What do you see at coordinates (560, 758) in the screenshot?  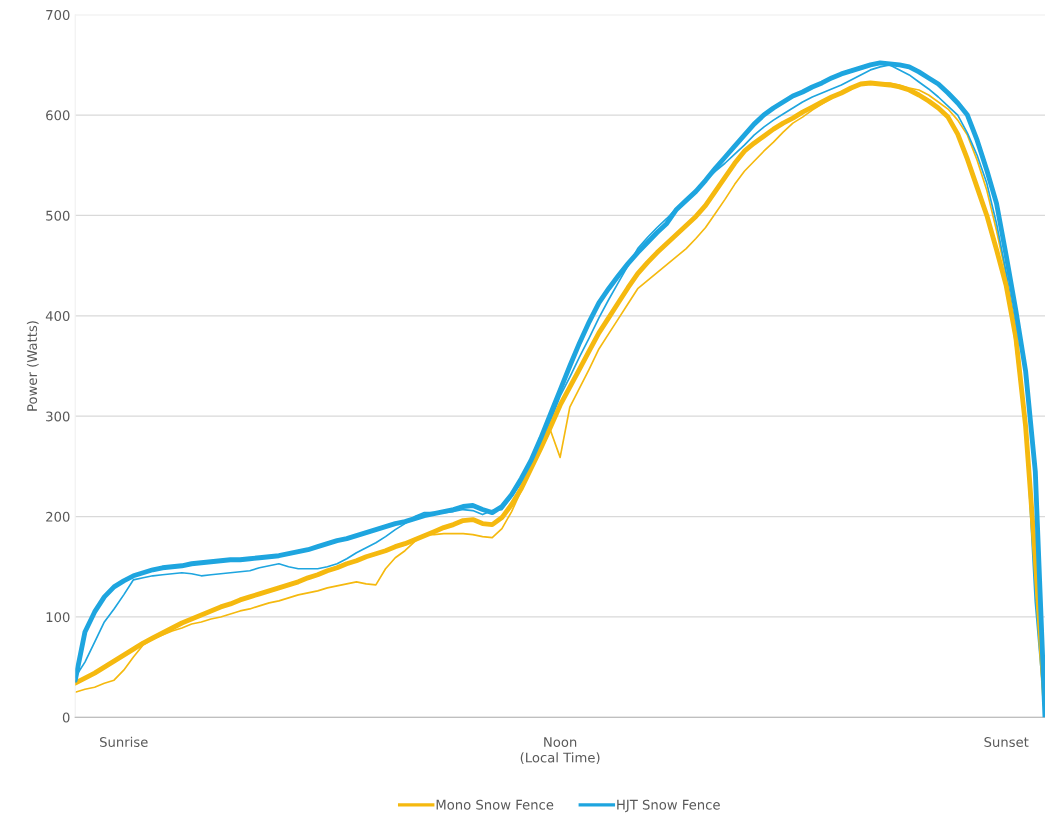 I see `x-axis-title: (Local Time)` at bounding box center [560, 758].